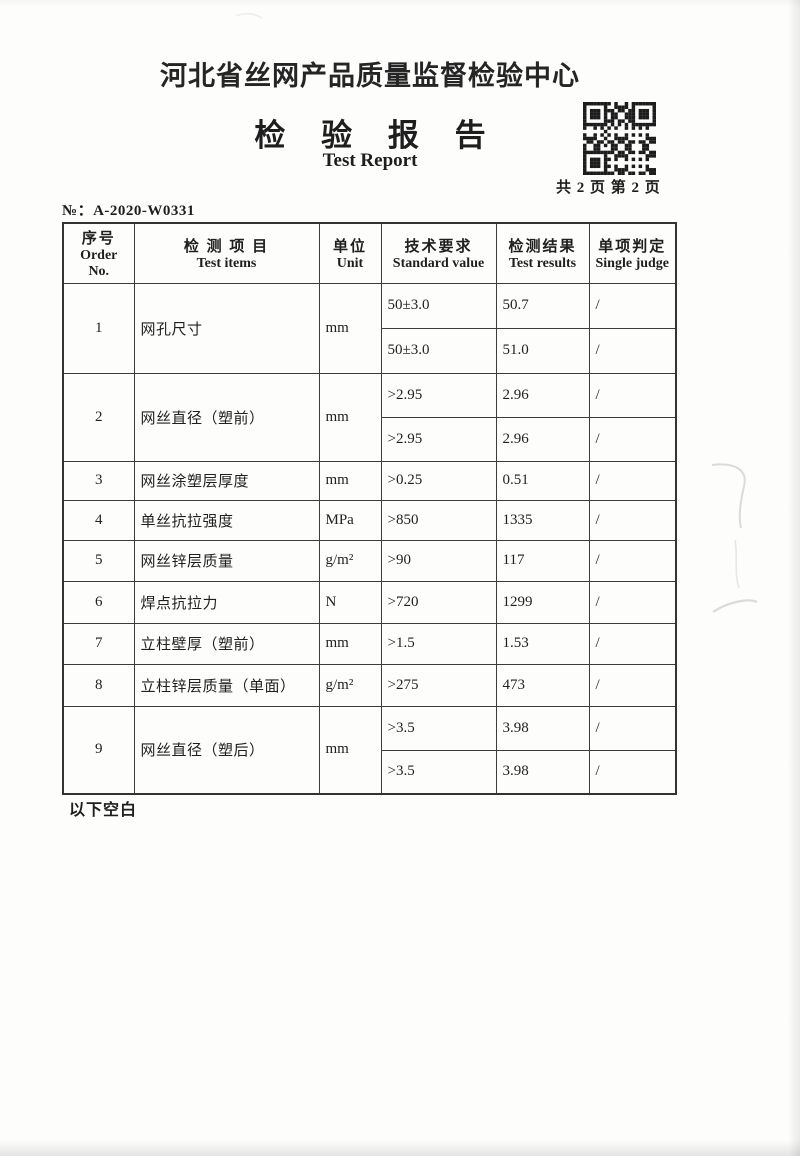 This screenshot has width=800, height=1156. Describe the element at coordinates (103, 810) in the screenshot. I see `blank-below-note: 以下空白` at that location.